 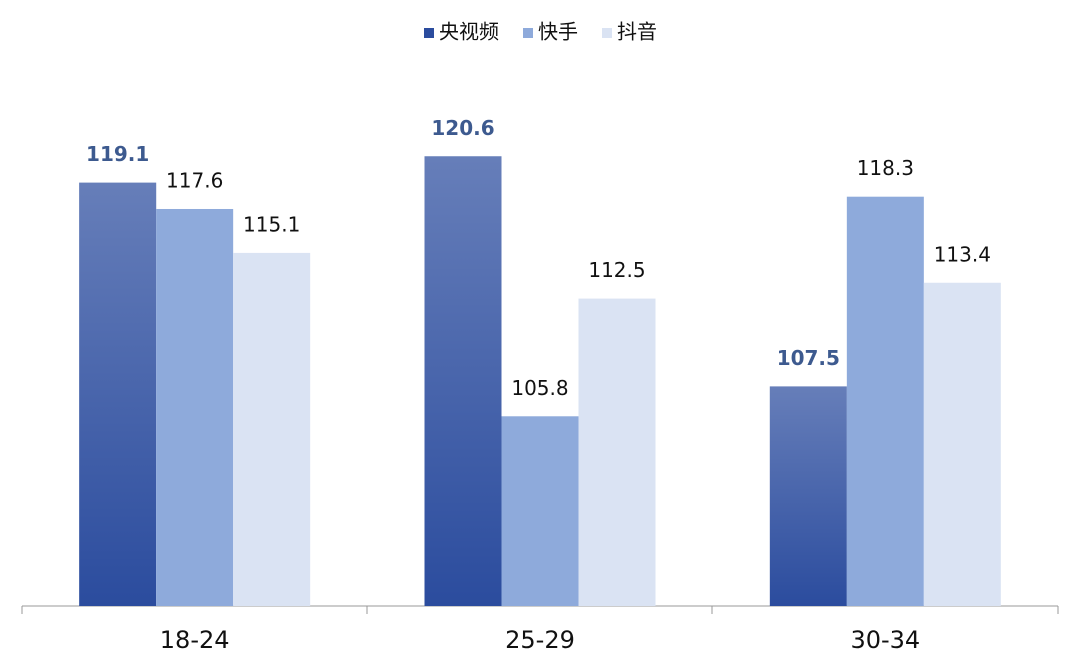 I want to click on data-label: 115.1, so click(x=271, y=224).